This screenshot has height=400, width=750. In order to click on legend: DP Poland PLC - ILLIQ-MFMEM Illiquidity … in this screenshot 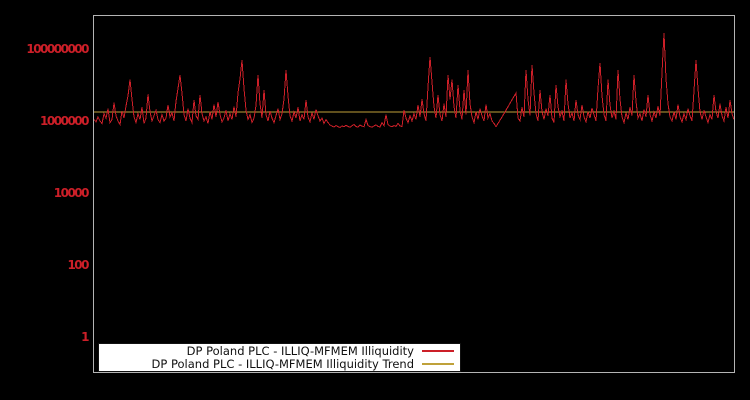, I will do `click(279, 357)`.